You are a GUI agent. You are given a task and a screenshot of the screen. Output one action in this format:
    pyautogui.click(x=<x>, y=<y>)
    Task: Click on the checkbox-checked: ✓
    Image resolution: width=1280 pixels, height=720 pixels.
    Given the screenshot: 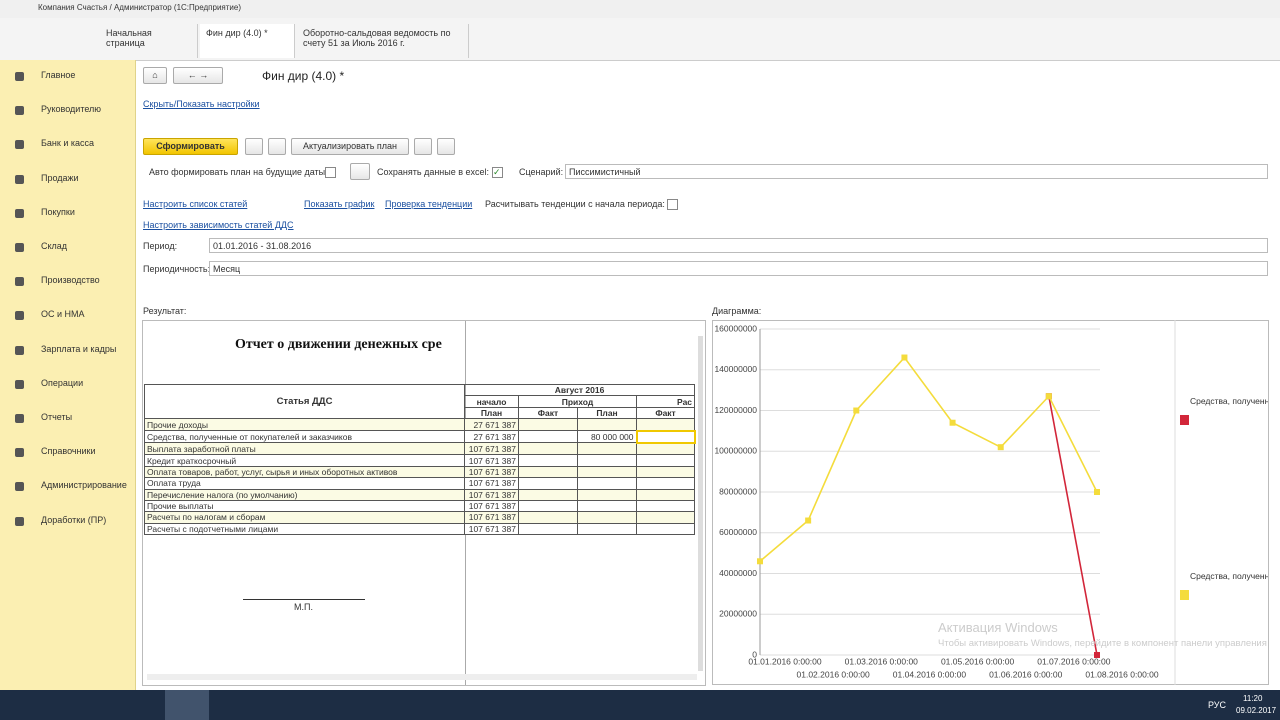 What is the action you would take?
    pyautogui.click(x=497, y=172)
    